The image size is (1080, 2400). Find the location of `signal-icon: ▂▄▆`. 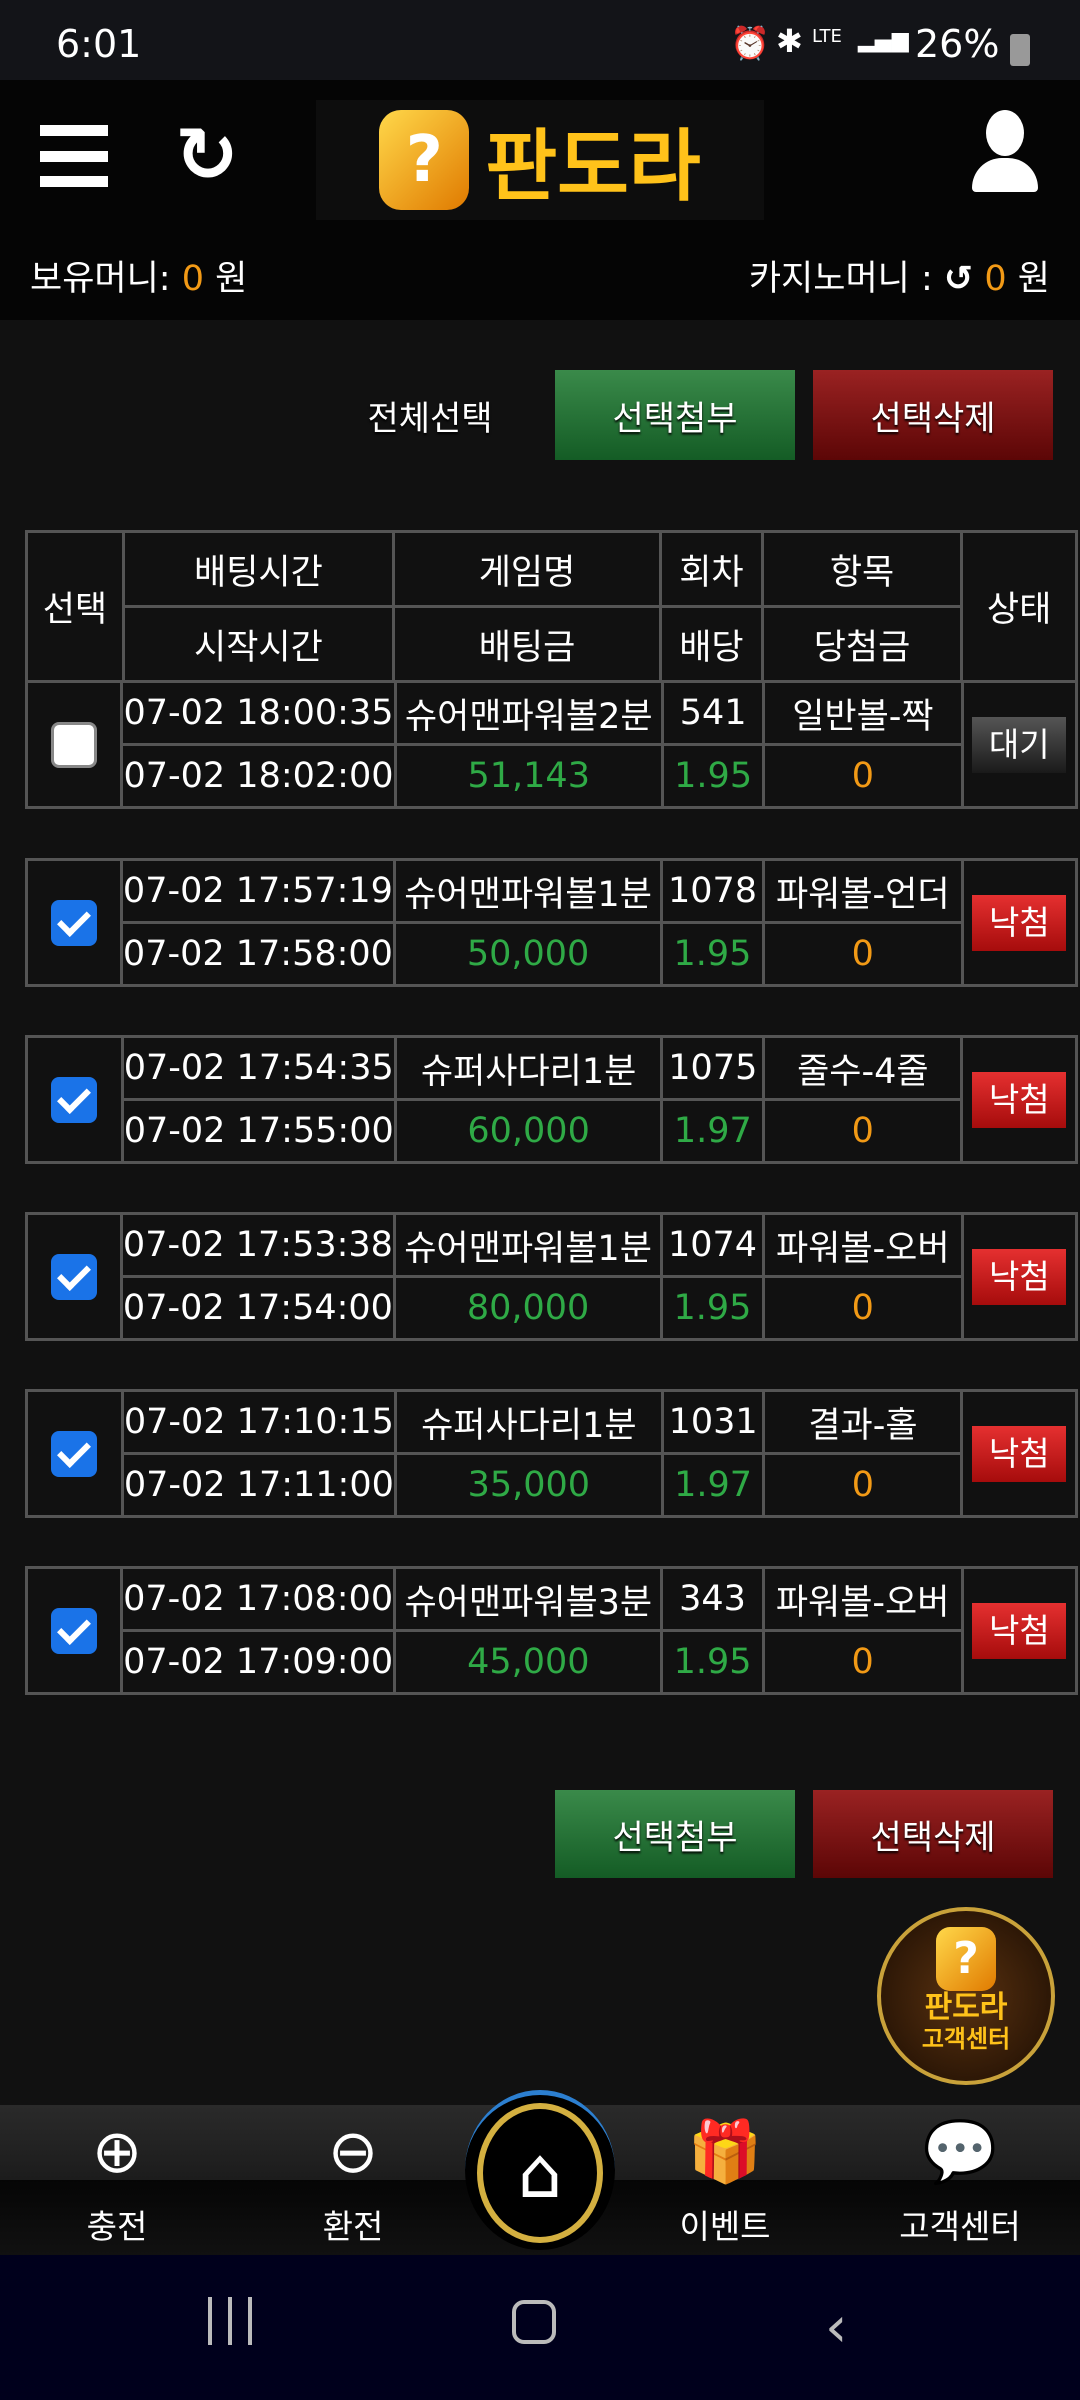

signal-icon: ▂▄▆ is located at coordinates (883, 40).